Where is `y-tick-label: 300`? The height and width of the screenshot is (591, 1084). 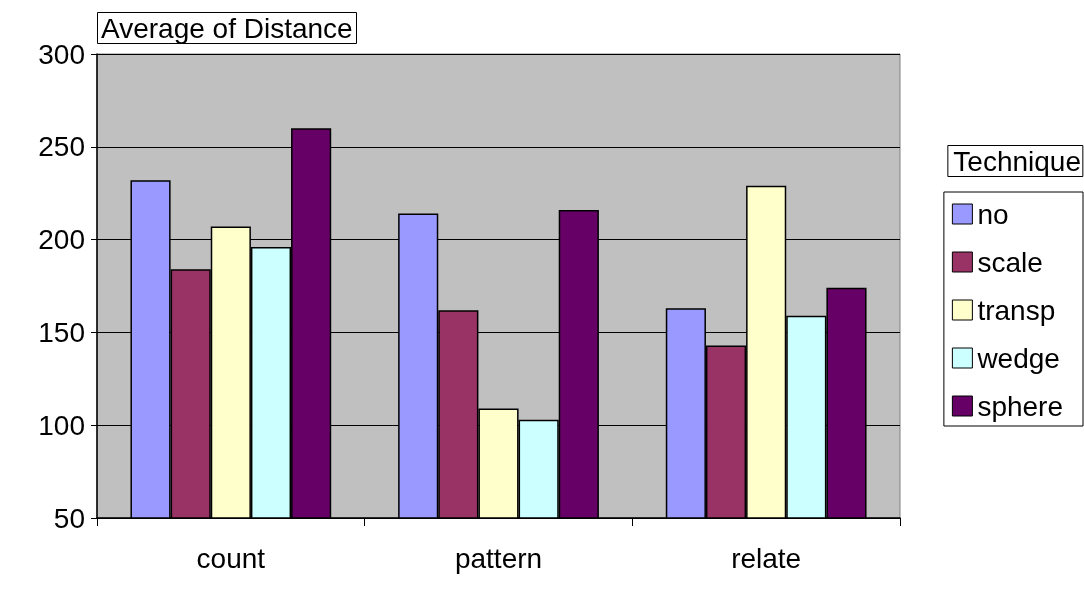 y-tick-label: 300 is located at coordinates (61, 54).